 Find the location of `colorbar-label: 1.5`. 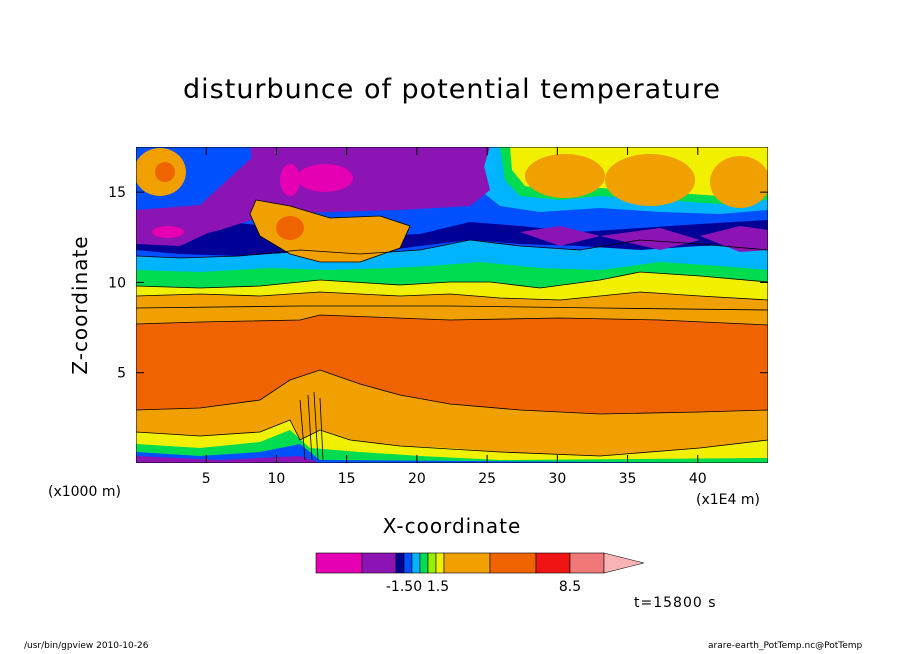

colorbar-label: 1.5 is located at coordinates (438, 587).